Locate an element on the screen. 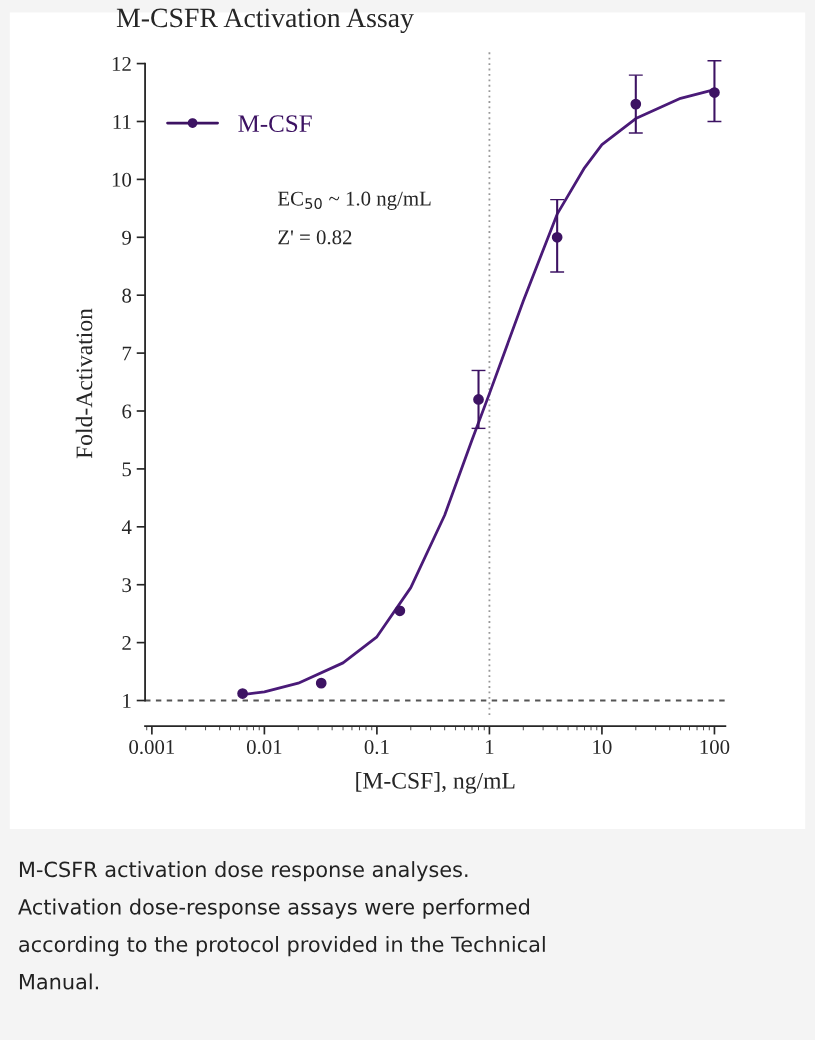 This screenshot has width=815, height=1040. y-tick-label: 8 is located at coordinates (127, 295).